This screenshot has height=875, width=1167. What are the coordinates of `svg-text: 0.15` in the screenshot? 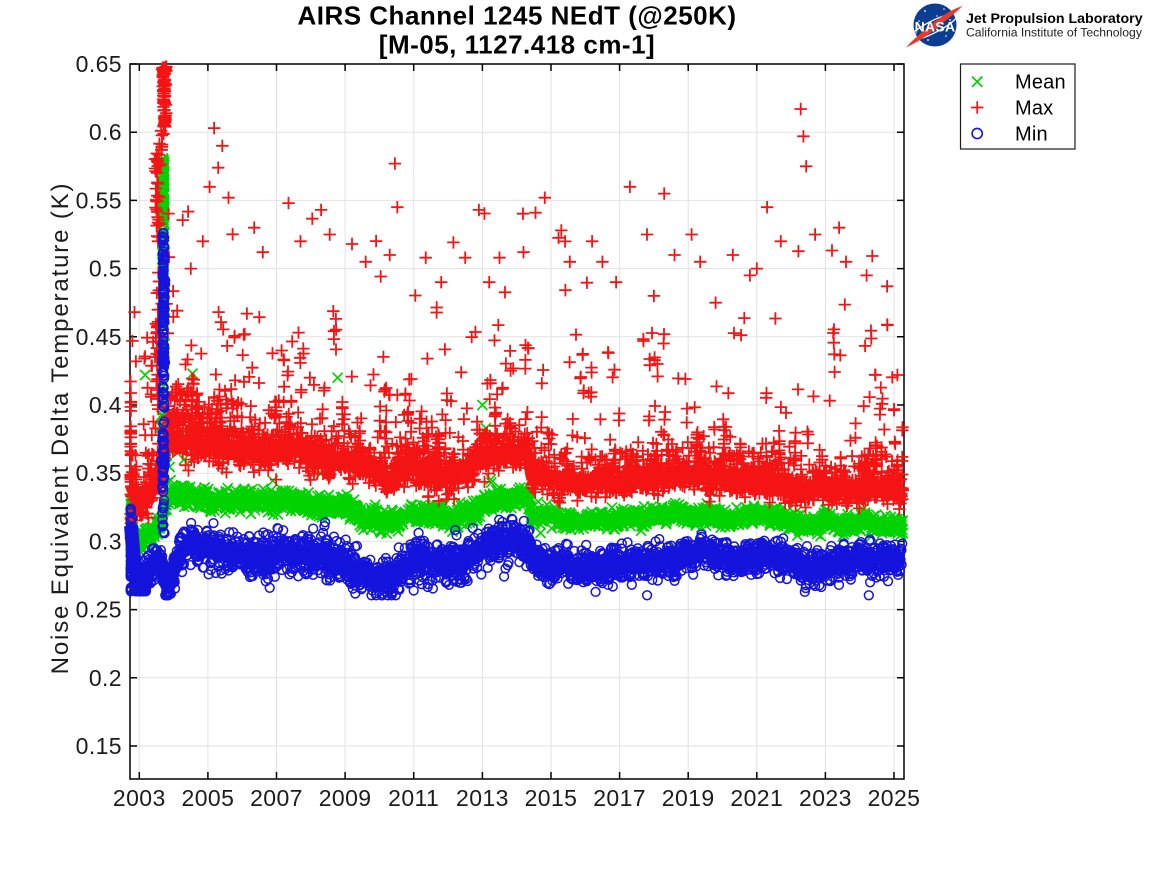 It's located at (99, 746).